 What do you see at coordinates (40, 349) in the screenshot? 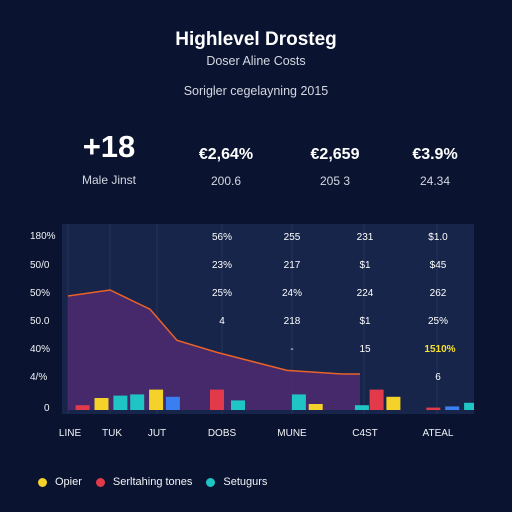
I see `y-axis-label: 40%` at bounding box center [40, 349].